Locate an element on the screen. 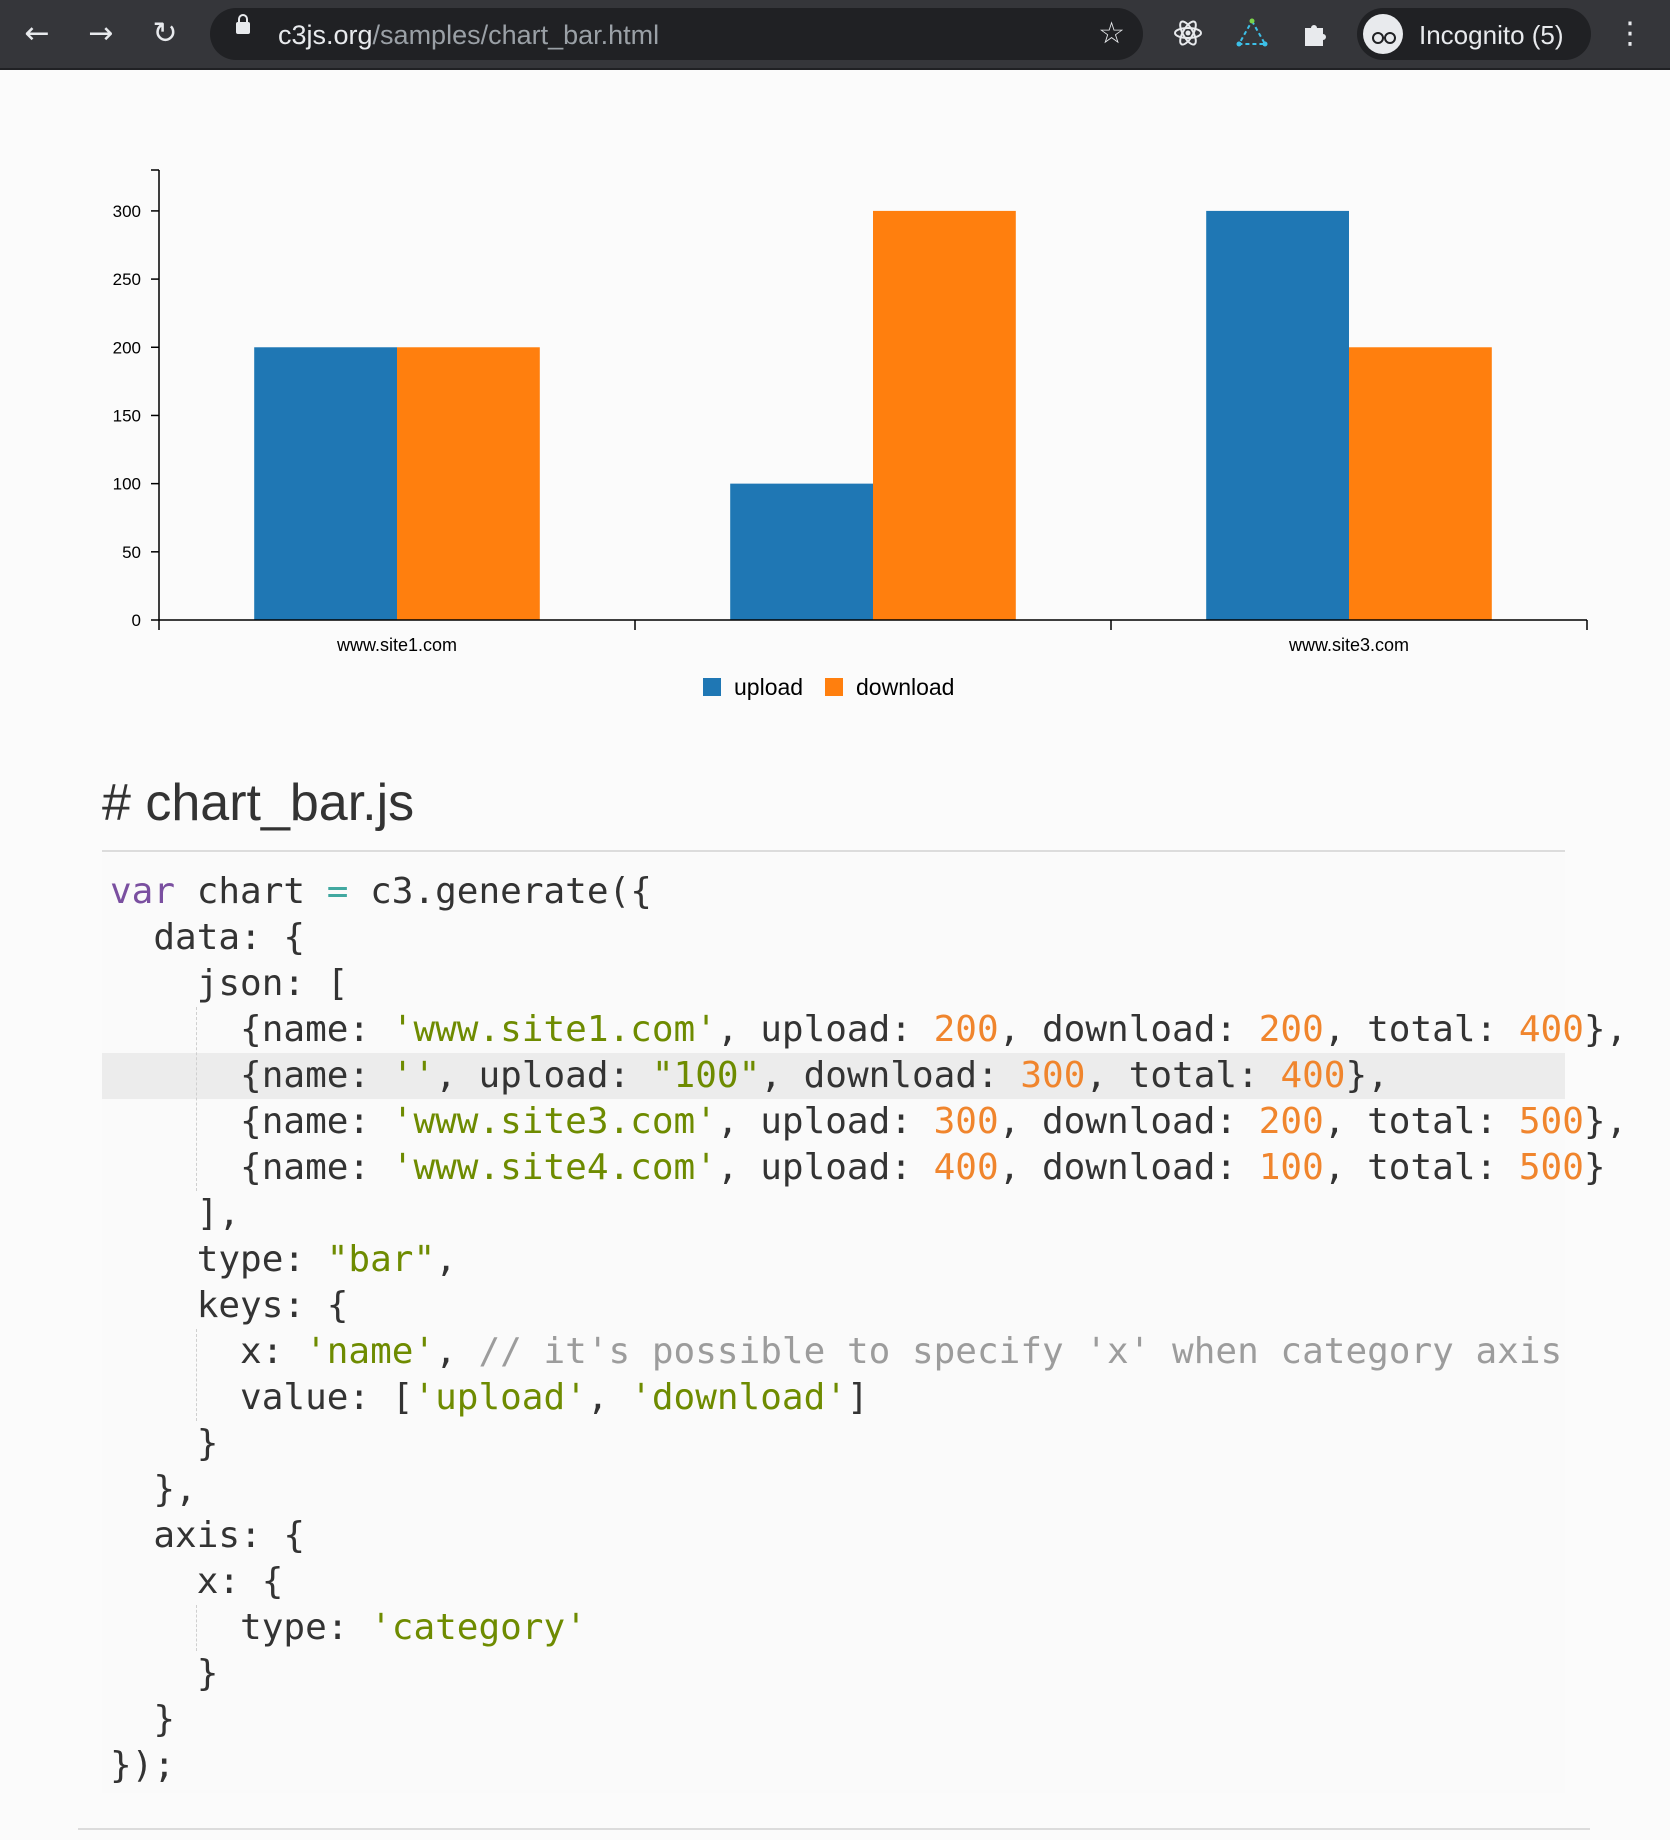 The width and height of the screenshot is (1670, 1840). code-token: ] is located at coordinates (857, 1397).